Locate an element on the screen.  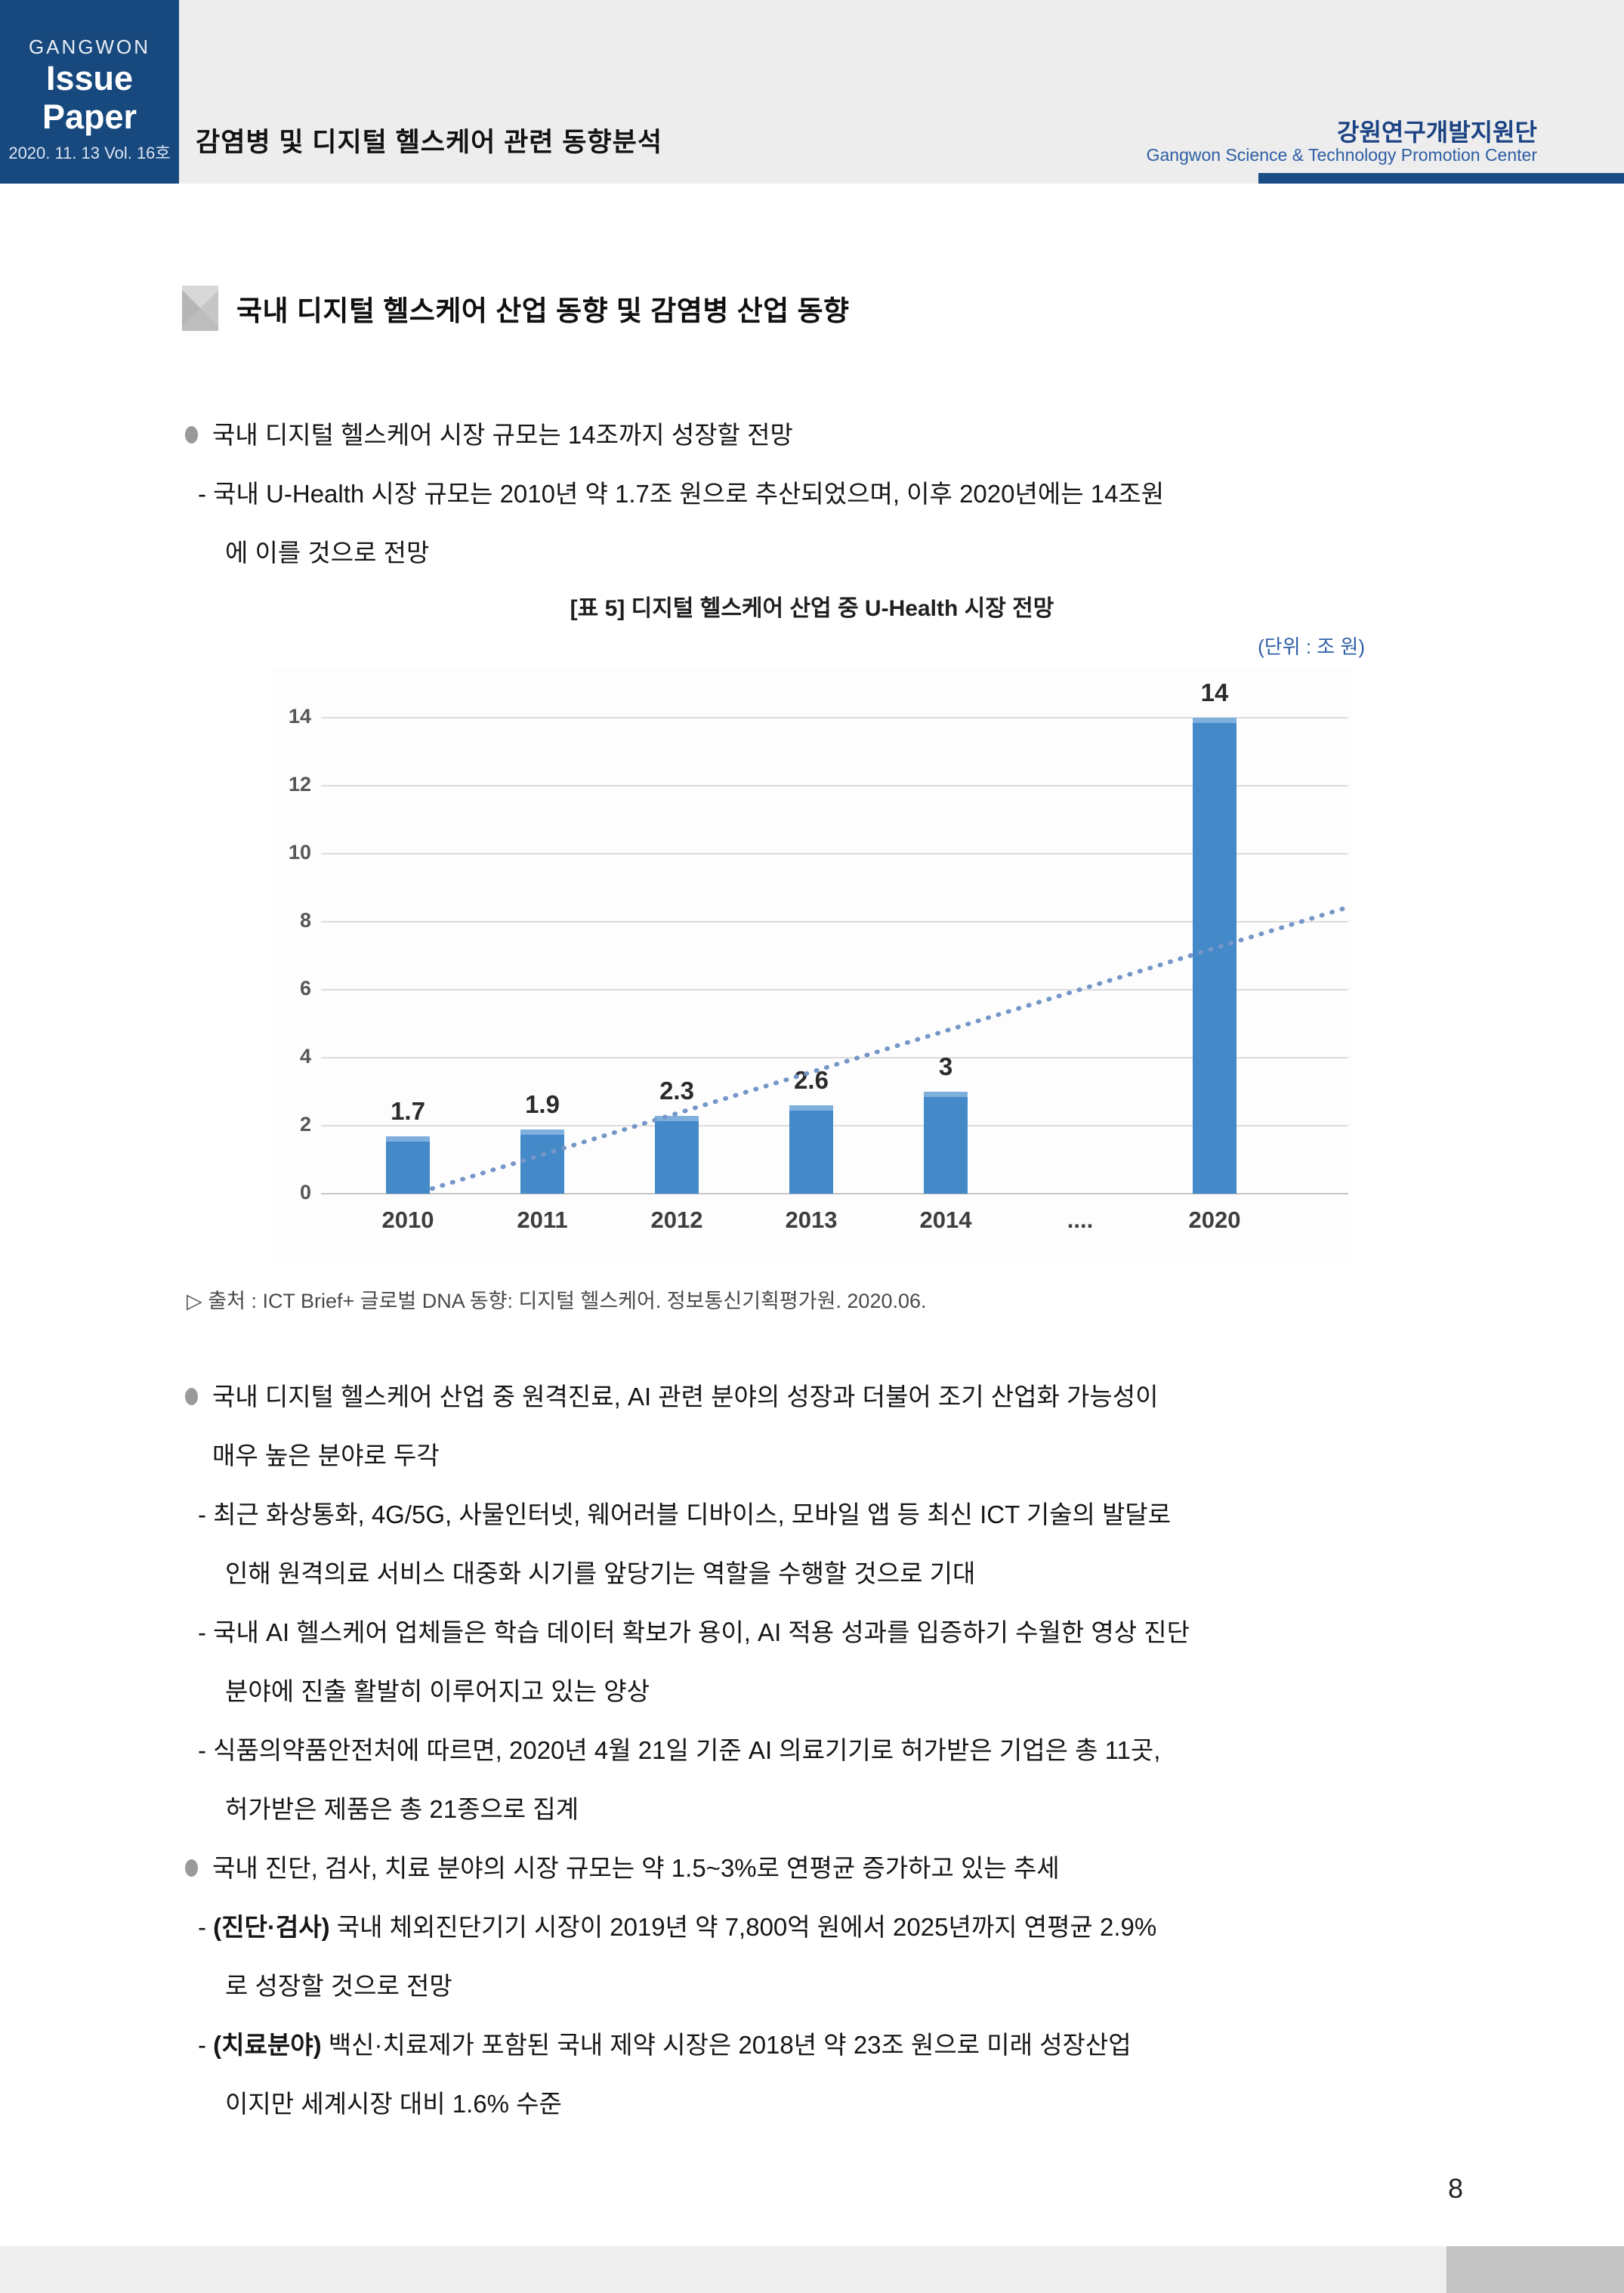
header-accent-rule is located at coordinates (1441, 178).